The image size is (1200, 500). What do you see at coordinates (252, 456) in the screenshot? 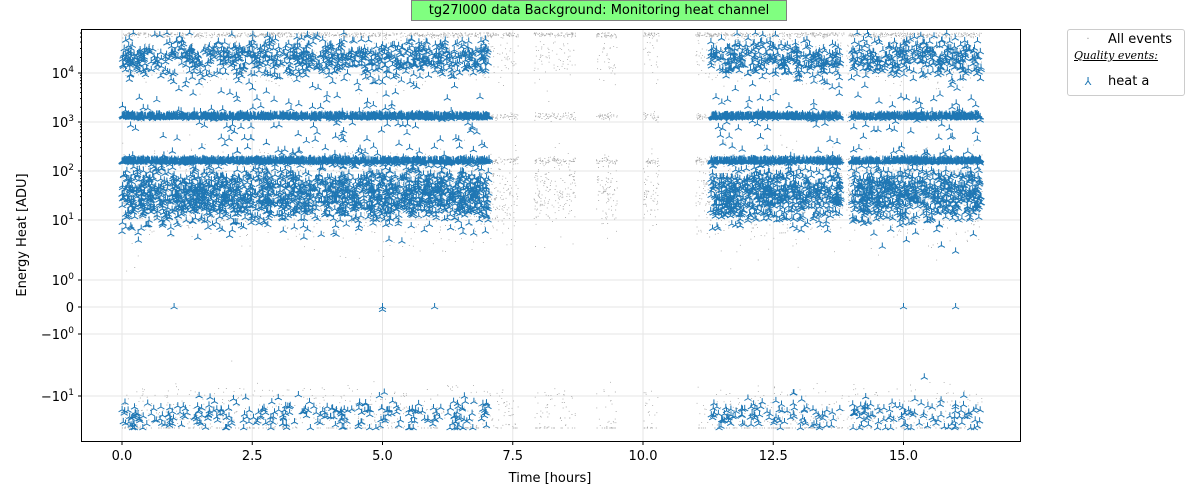
I see `x-tick-label: 2.5` at bounding box center [252, 456].